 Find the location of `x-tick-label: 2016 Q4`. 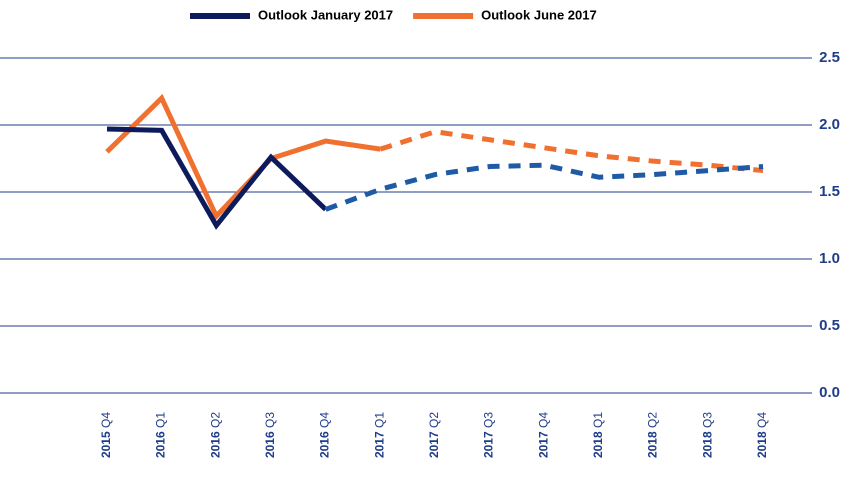

x-tick-label: 2016 Q4 is located at coordinates (325, 435).